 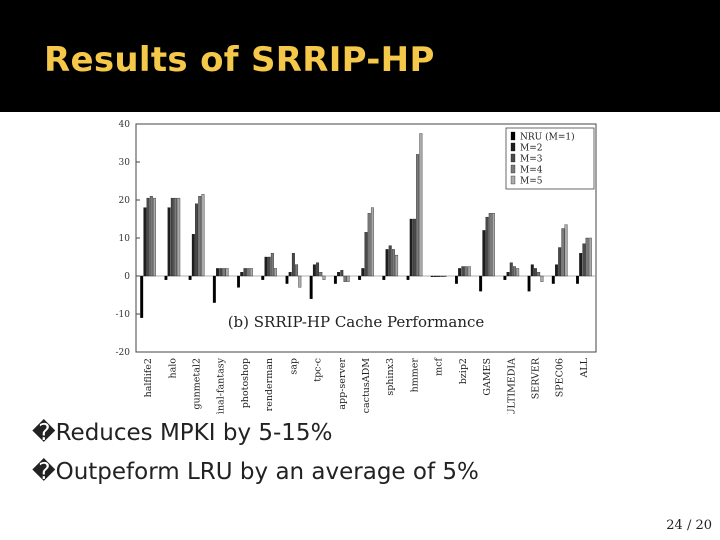 What do you see at coordinates (127, 277) in the screenshot?
I see `y-tick-label: 0` at bounding box center [127, 277].